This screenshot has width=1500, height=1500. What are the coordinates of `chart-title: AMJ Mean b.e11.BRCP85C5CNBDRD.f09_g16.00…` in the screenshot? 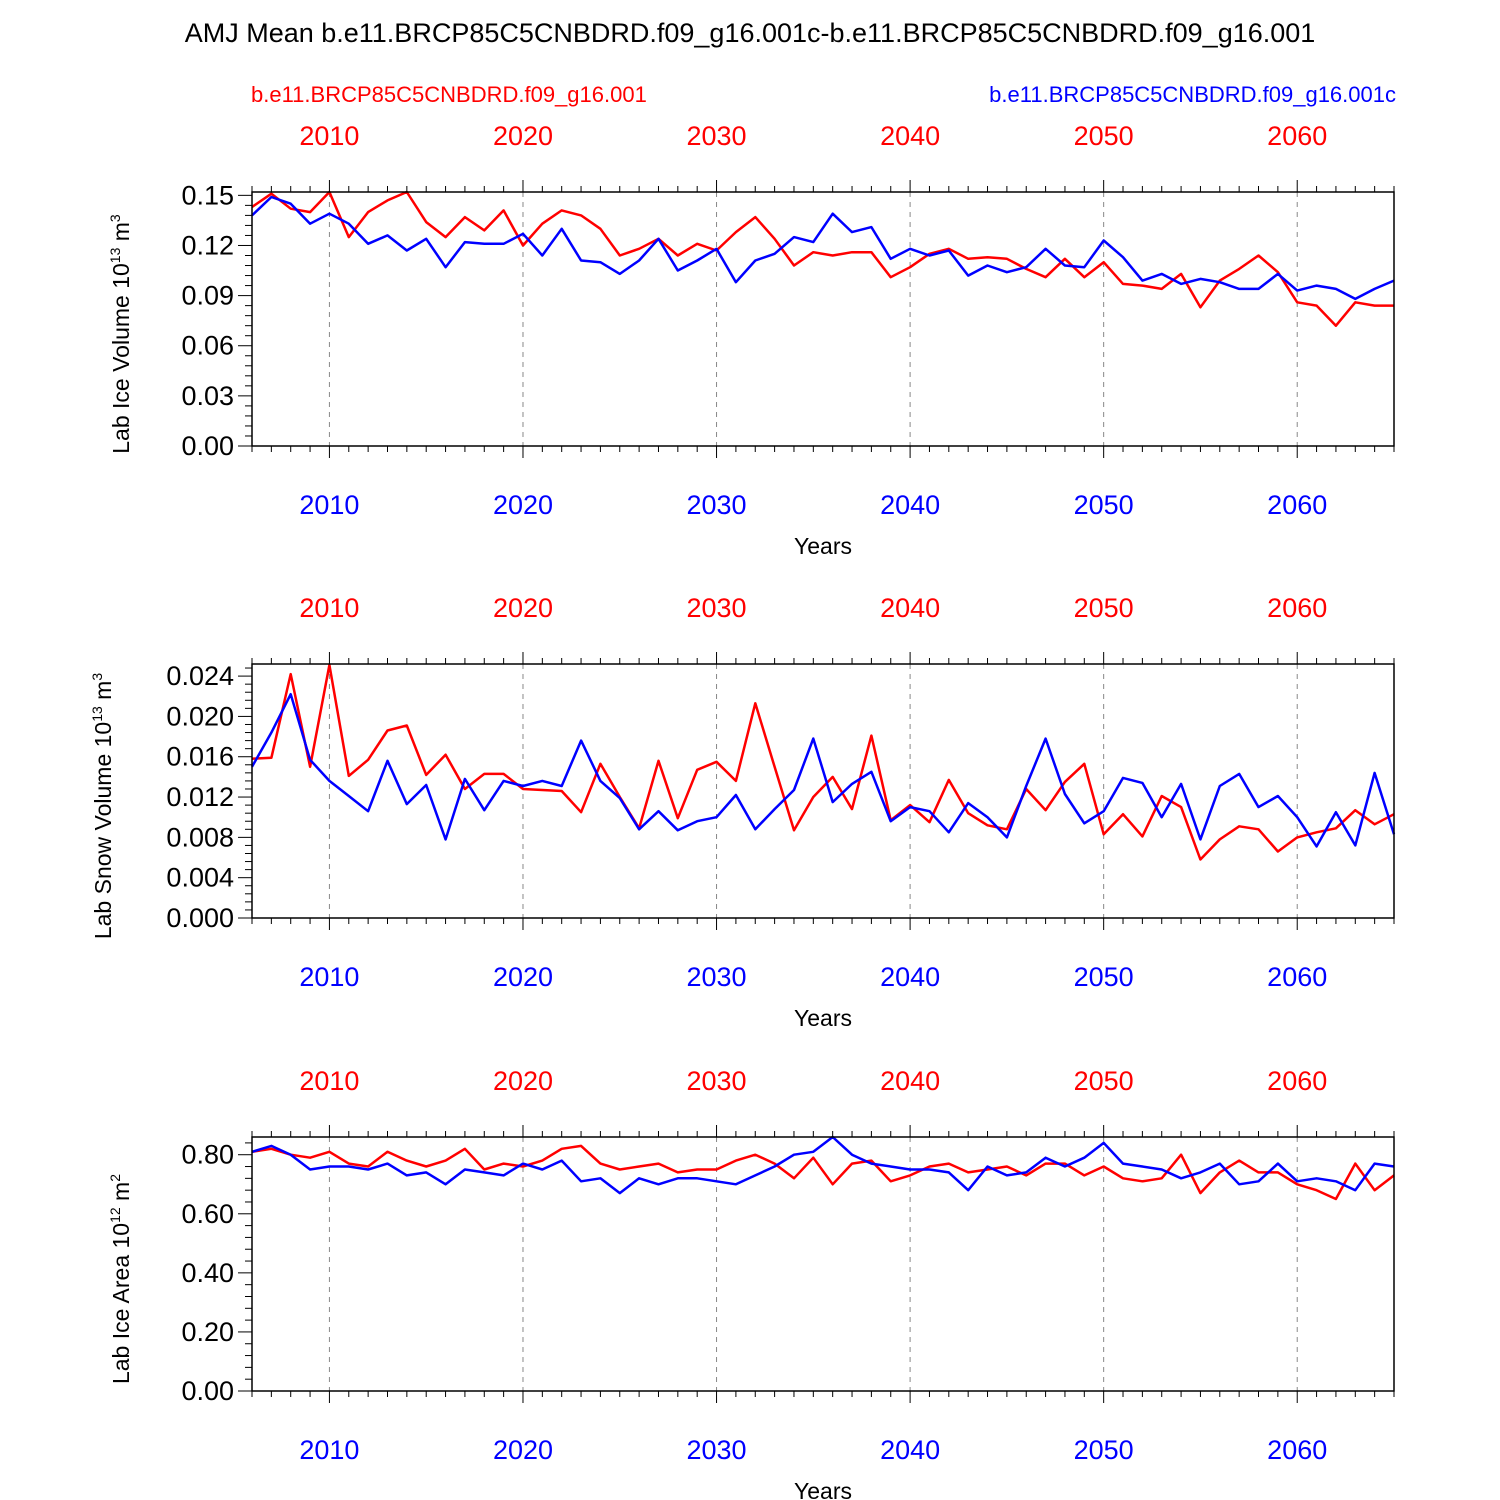 It's located at (750, 33).